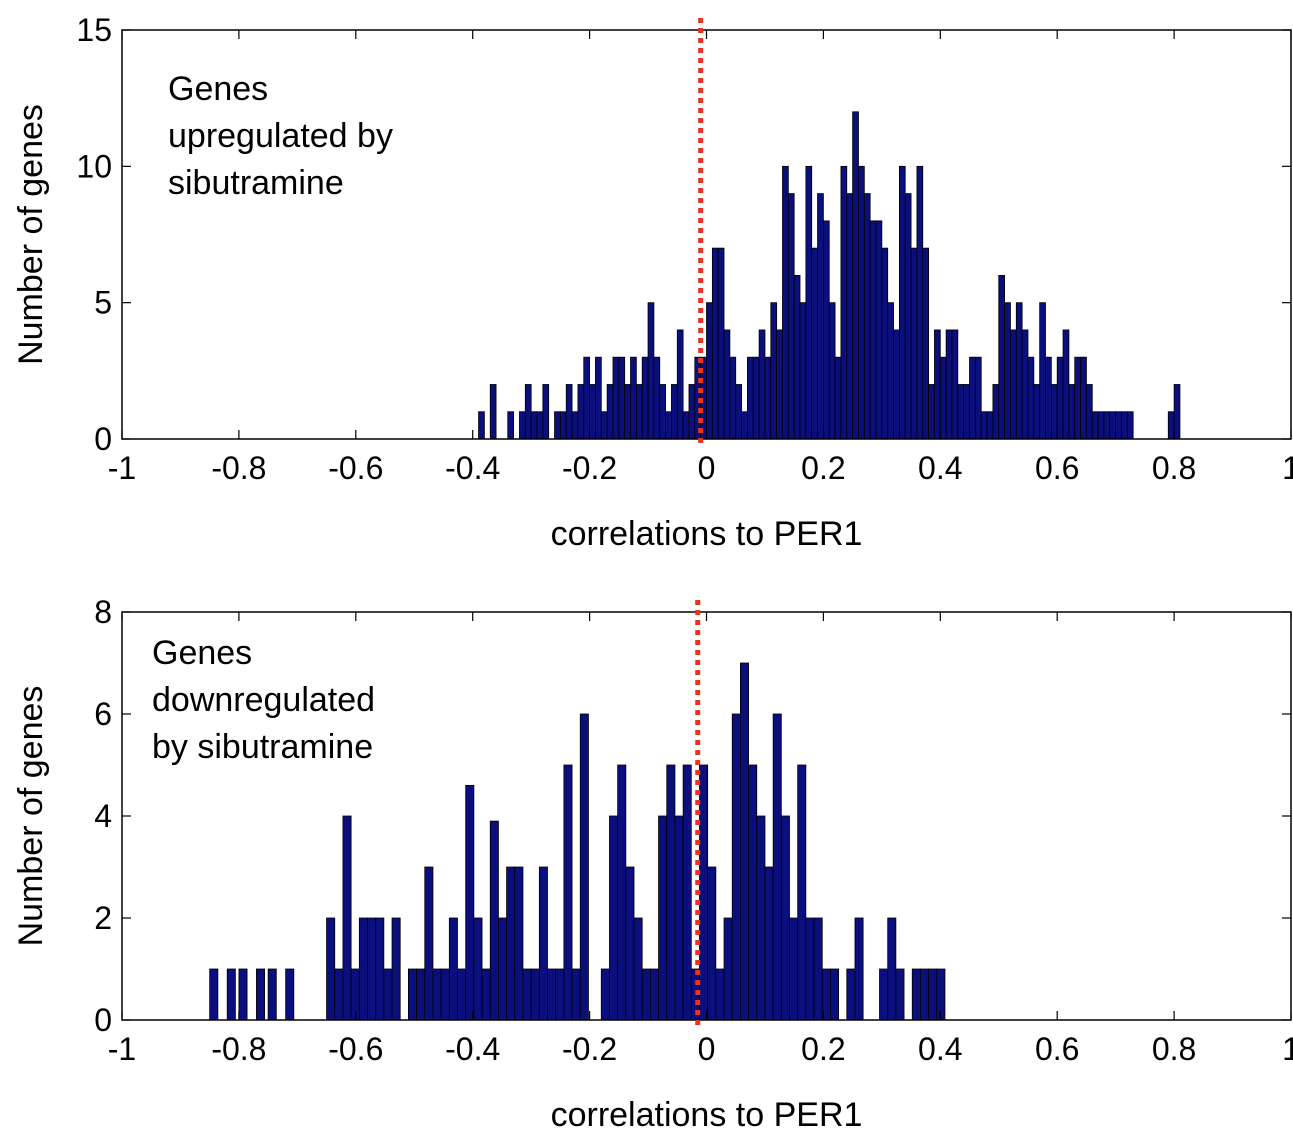 The height and width of the screenshot is (1129, 1293). What do you see at coordinates (823, 1049) in the screenshot?
I see `x-tick-label: 0.2` at bounding box center [823, 1049].